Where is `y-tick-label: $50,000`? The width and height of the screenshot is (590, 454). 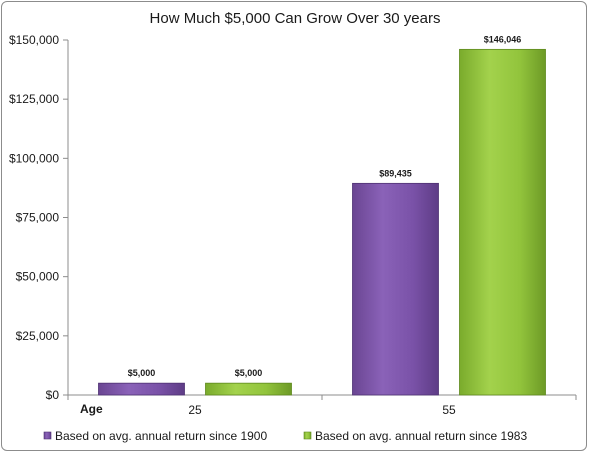
y-tick-label: $50,000 is located at coordinates (38, 277).